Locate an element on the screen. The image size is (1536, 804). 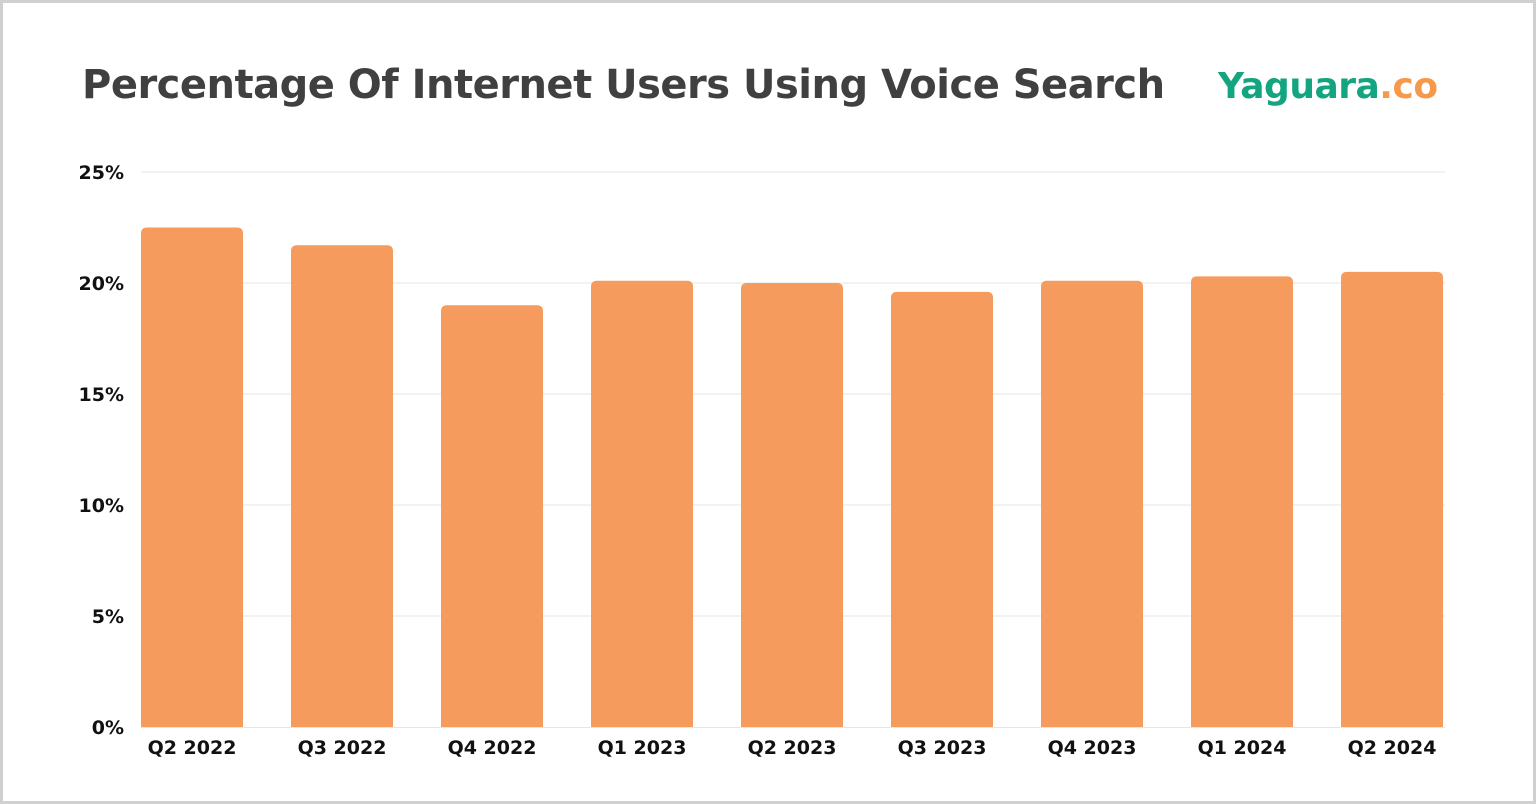
y-tick-label: 20% is located at coordinates (101, 284).